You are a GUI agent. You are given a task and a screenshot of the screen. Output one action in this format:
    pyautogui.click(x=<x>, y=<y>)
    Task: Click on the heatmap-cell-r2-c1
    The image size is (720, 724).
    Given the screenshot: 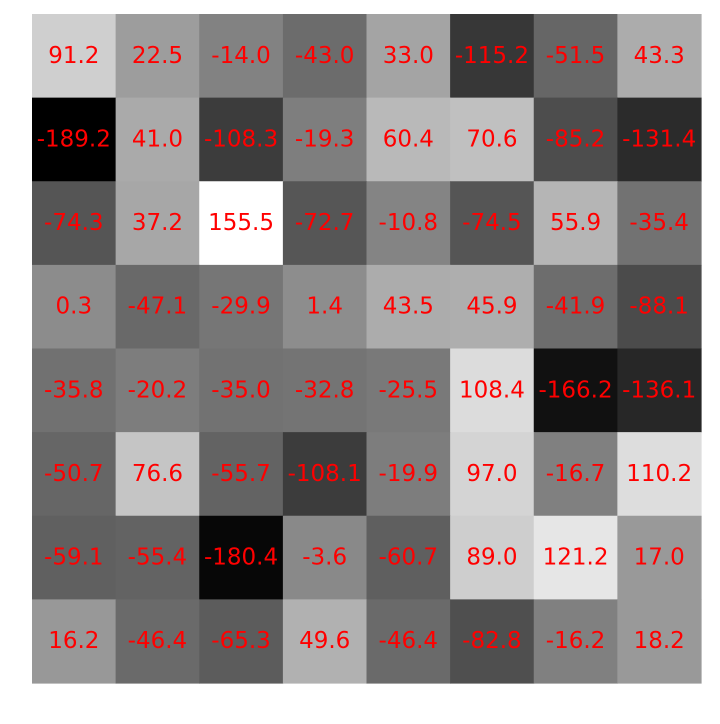 What is the action you would take?
    pyautogui.click(x=157, y=223)
    